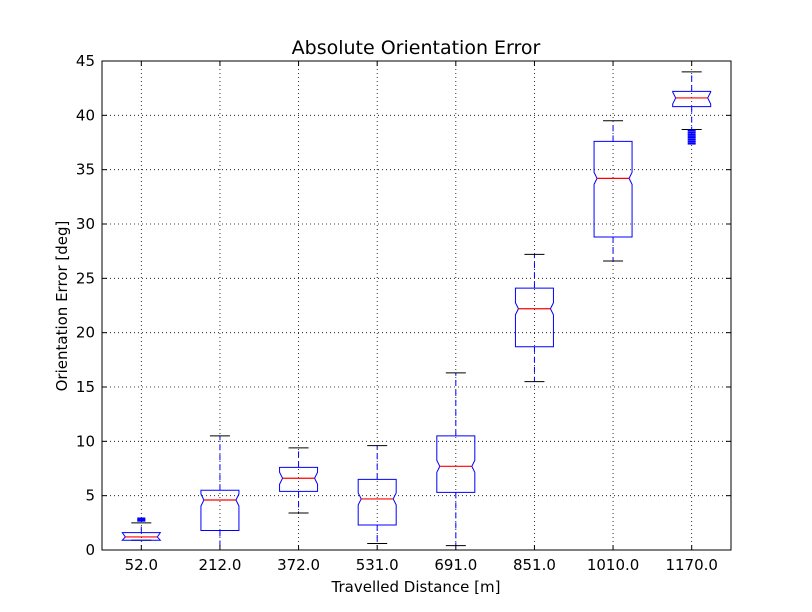 The height and width of the screenshot is (612, 812). Describe the element at coordinates (85, 278) in the screenshot. I see `y-tick-label: 25` at that location.